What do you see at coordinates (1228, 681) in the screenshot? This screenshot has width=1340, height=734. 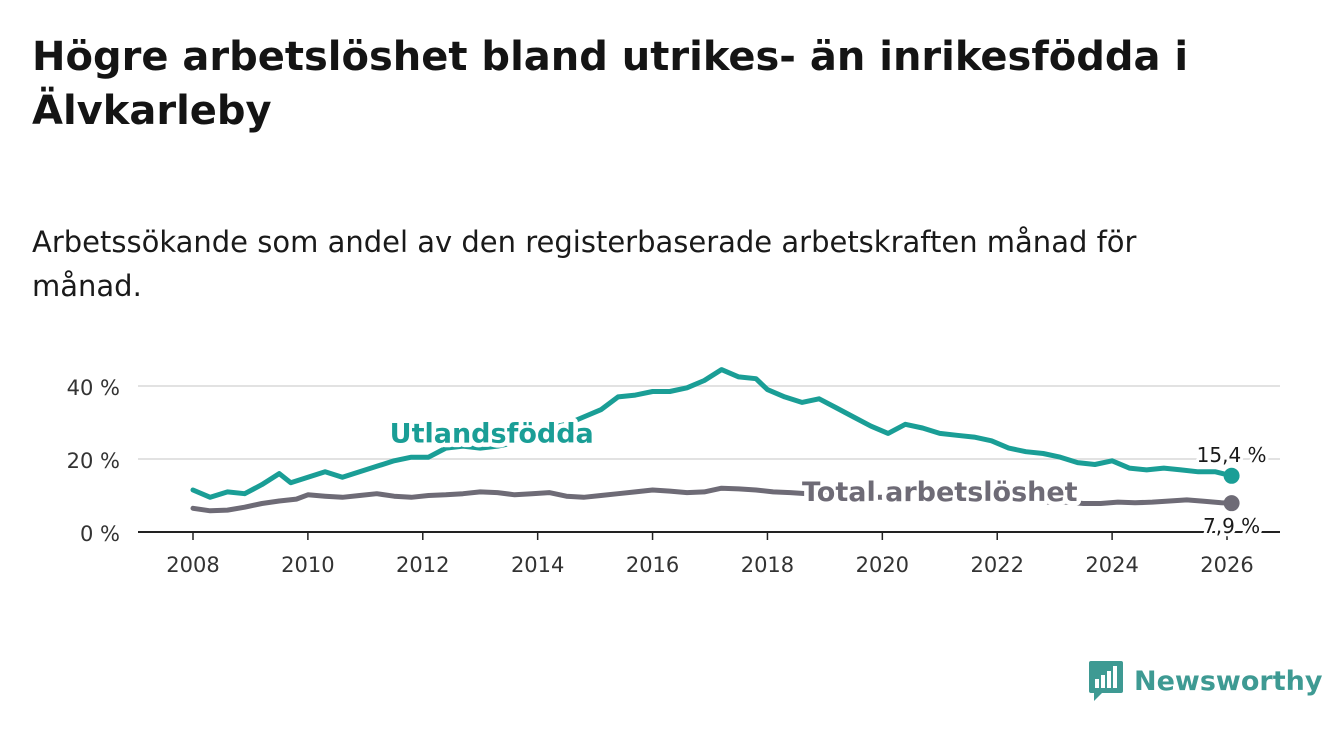 I see `brand-name: Newsworthy` at bounding box center [1228, 681].